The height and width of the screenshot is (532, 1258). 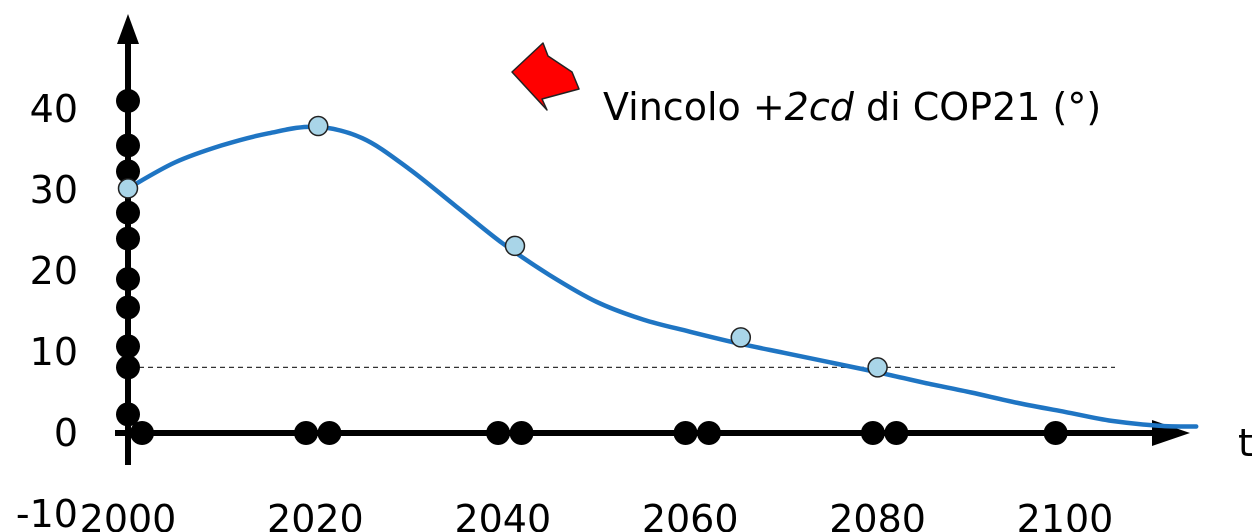 I want to click on x-tick-label: 2100, so click(x=1065, y=514).